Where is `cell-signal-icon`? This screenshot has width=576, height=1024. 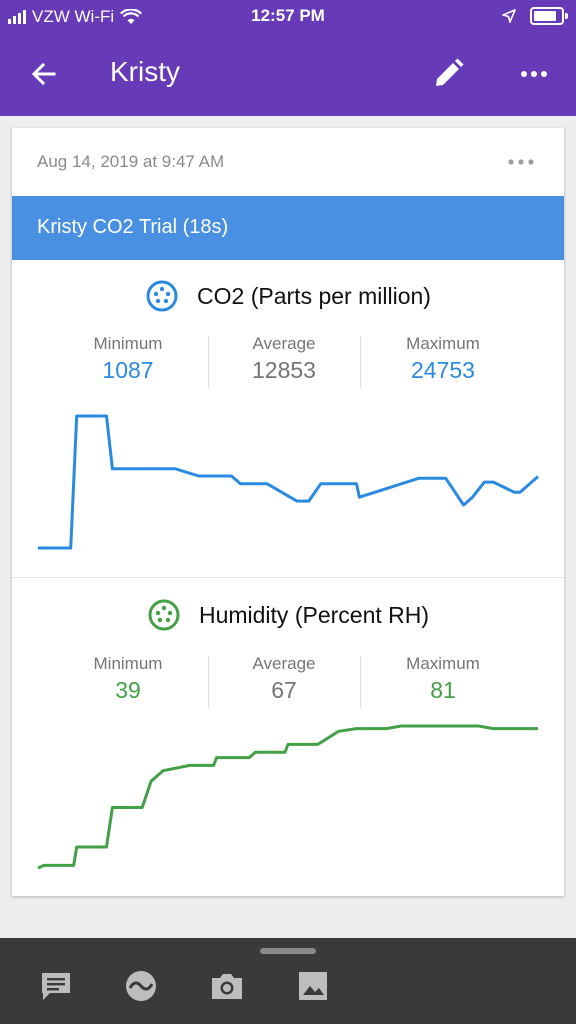 cell-signal-icon is located at coordinates (17, 17).